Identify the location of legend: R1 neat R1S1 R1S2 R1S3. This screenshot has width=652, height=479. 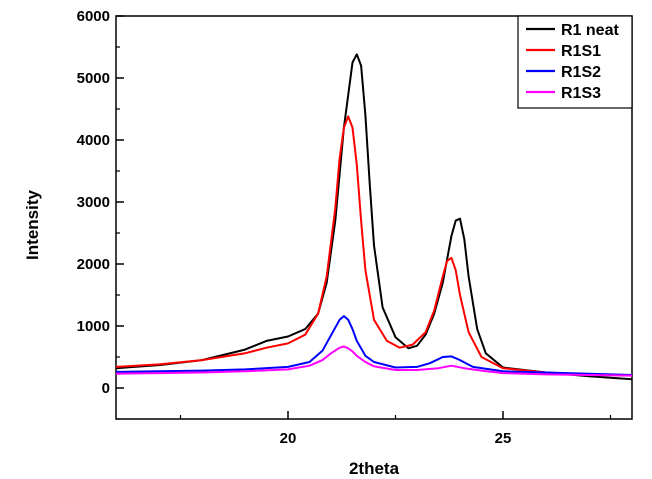
(575, 62).